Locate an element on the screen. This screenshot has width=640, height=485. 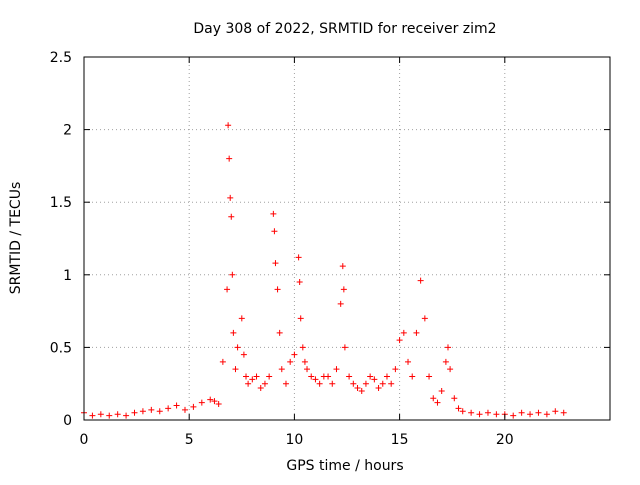
x-tick-label: 10 is located at coordinates (294, 440).